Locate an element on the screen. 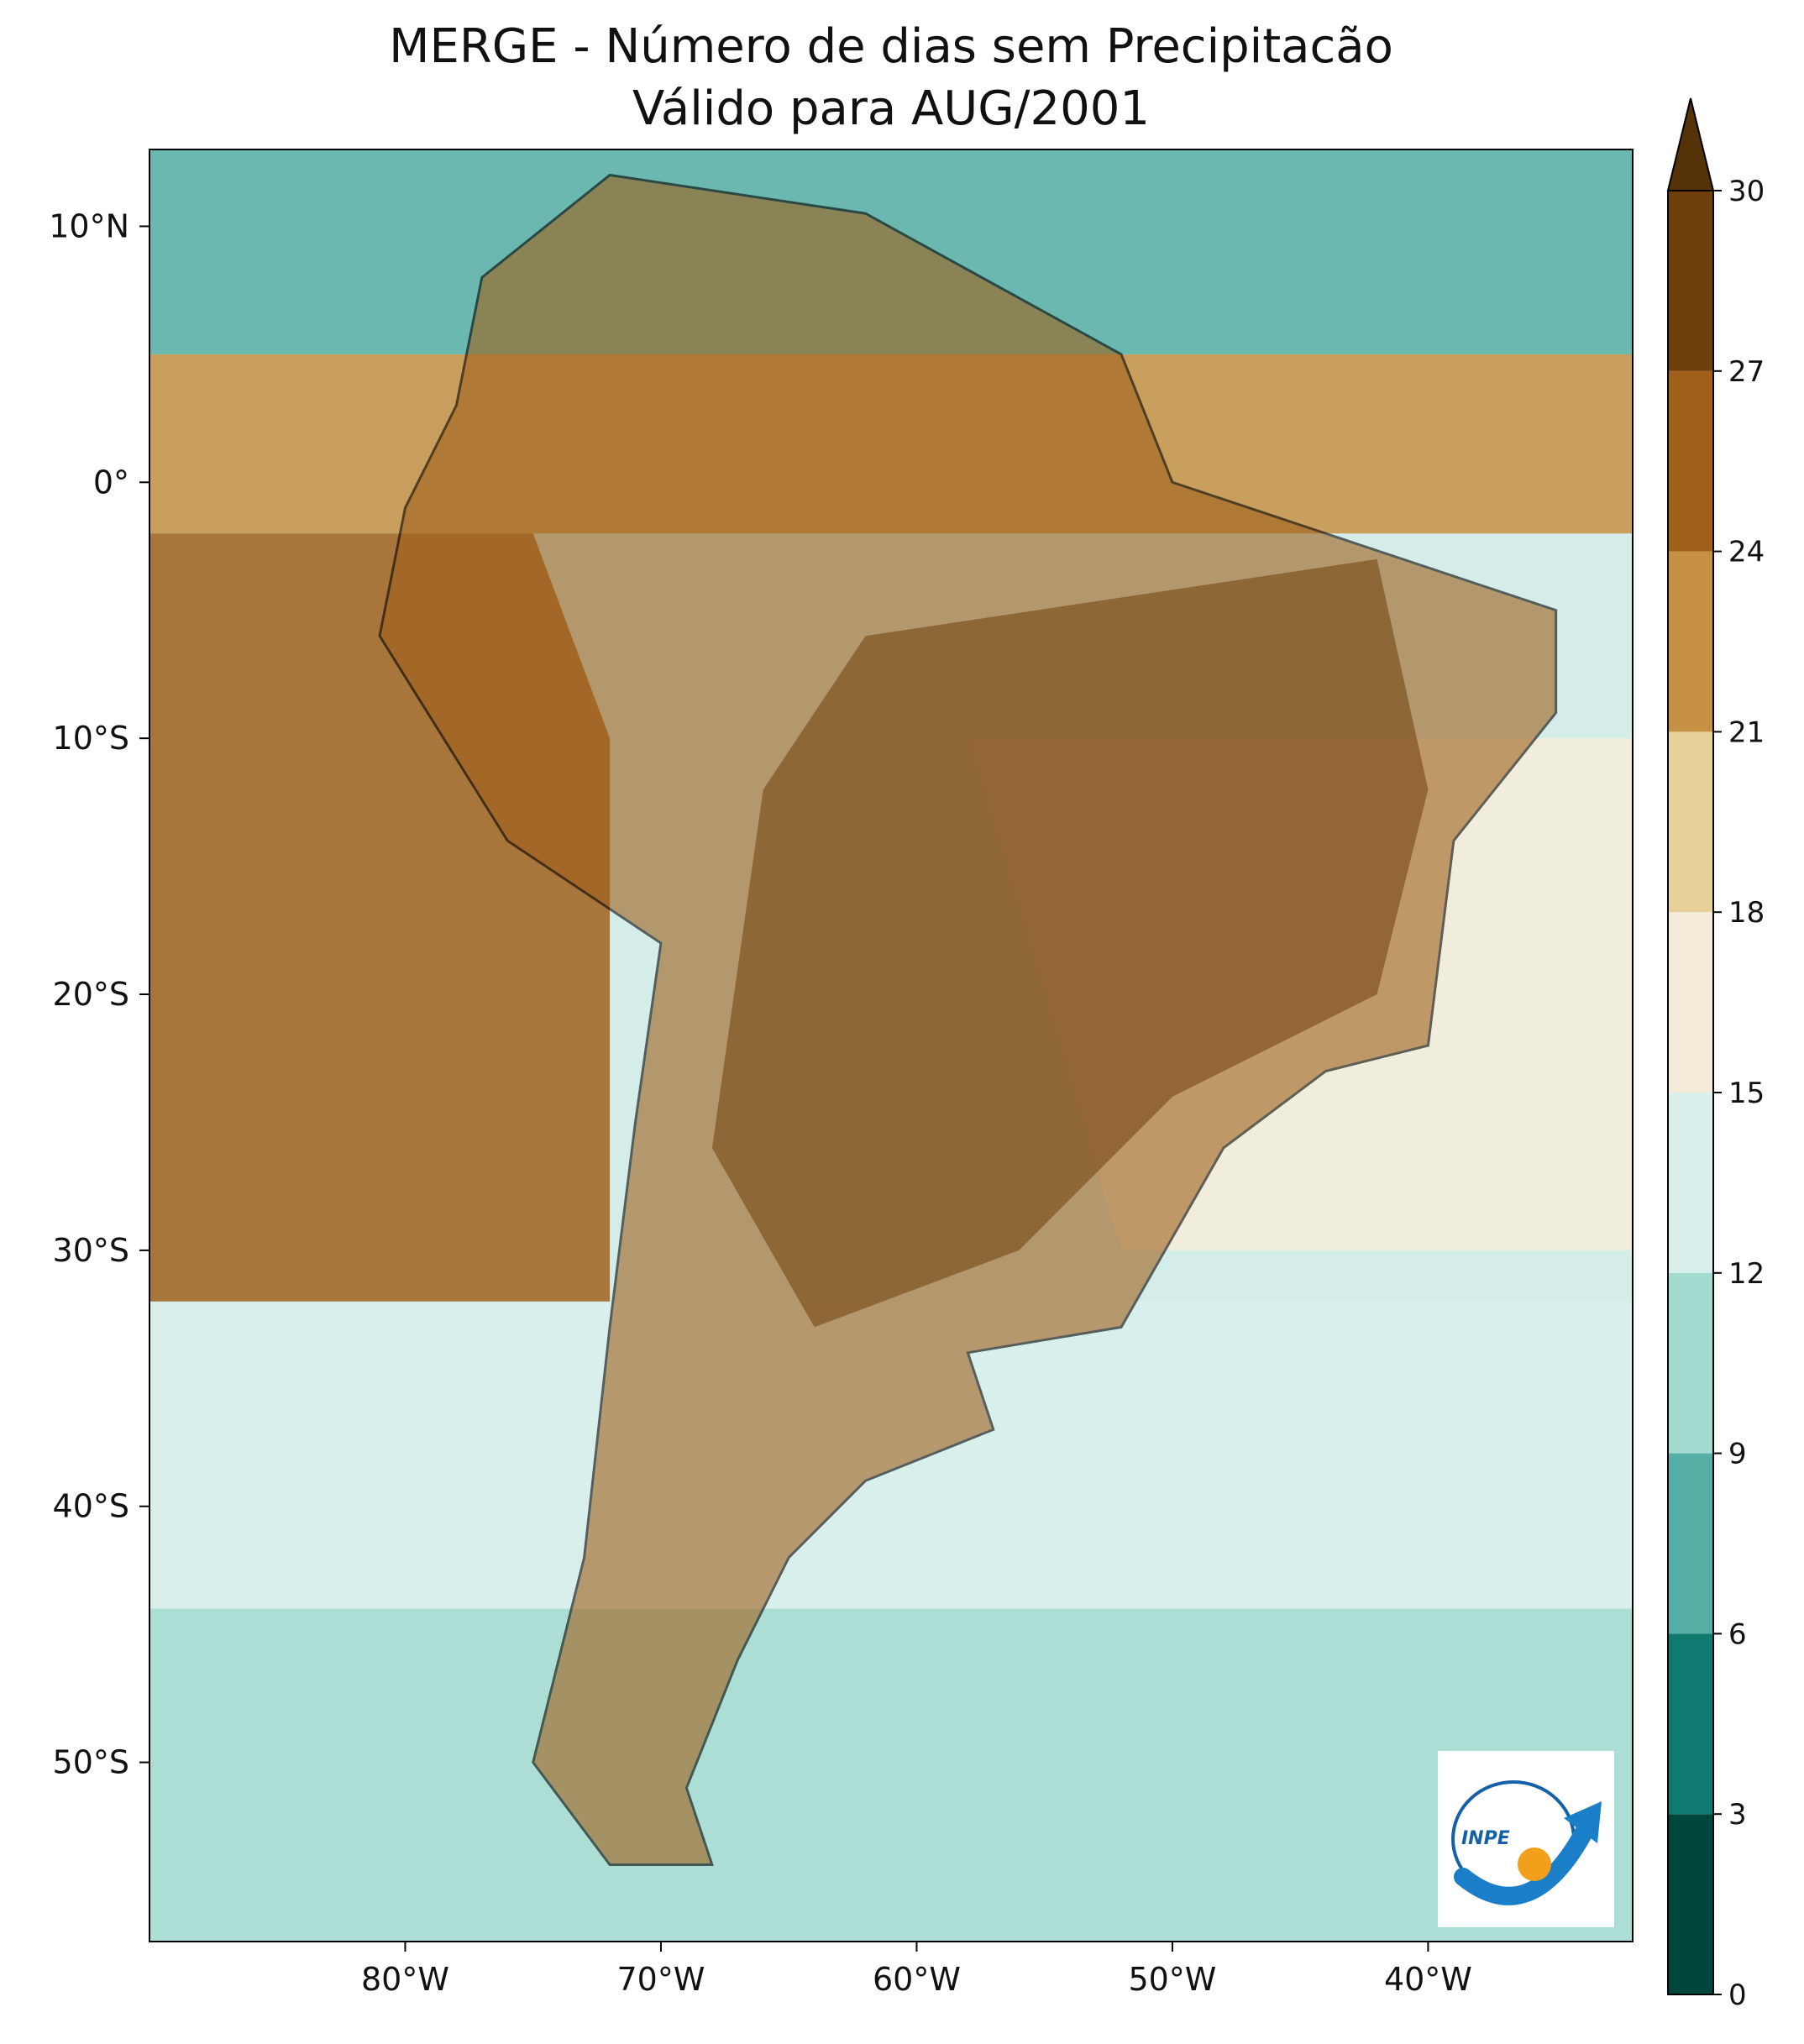 The image size is (1804, 2044). x-tick-label: 60°W is located at coordinates (917, 1979).